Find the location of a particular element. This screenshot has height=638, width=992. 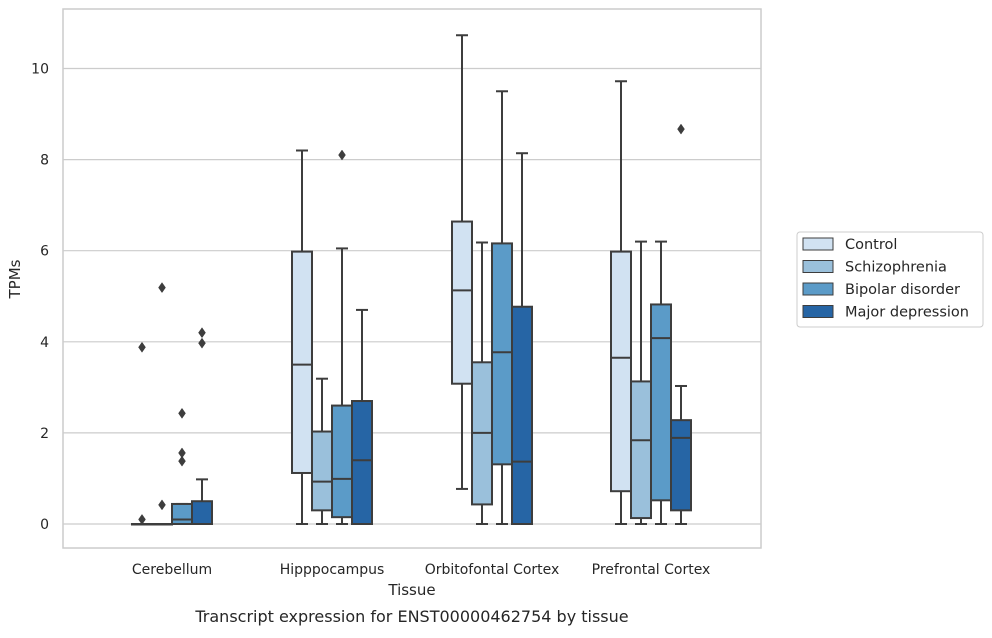

y-tick-label: 0 is located at coordinates (44, 525).